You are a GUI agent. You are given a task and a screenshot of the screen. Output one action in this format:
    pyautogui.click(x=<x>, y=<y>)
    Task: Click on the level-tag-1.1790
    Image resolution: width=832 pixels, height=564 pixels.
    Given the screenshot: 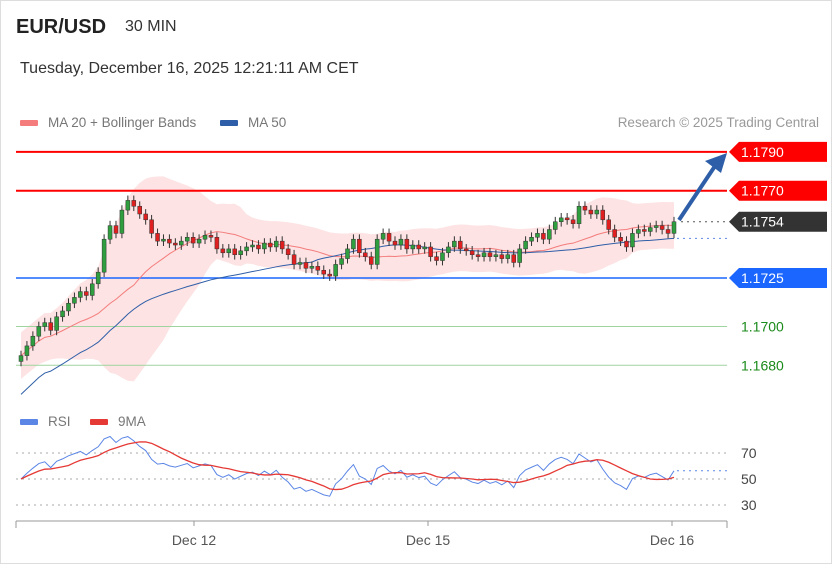 What is the action you would take?
    pyautogui.click(x=778, y=151)
    